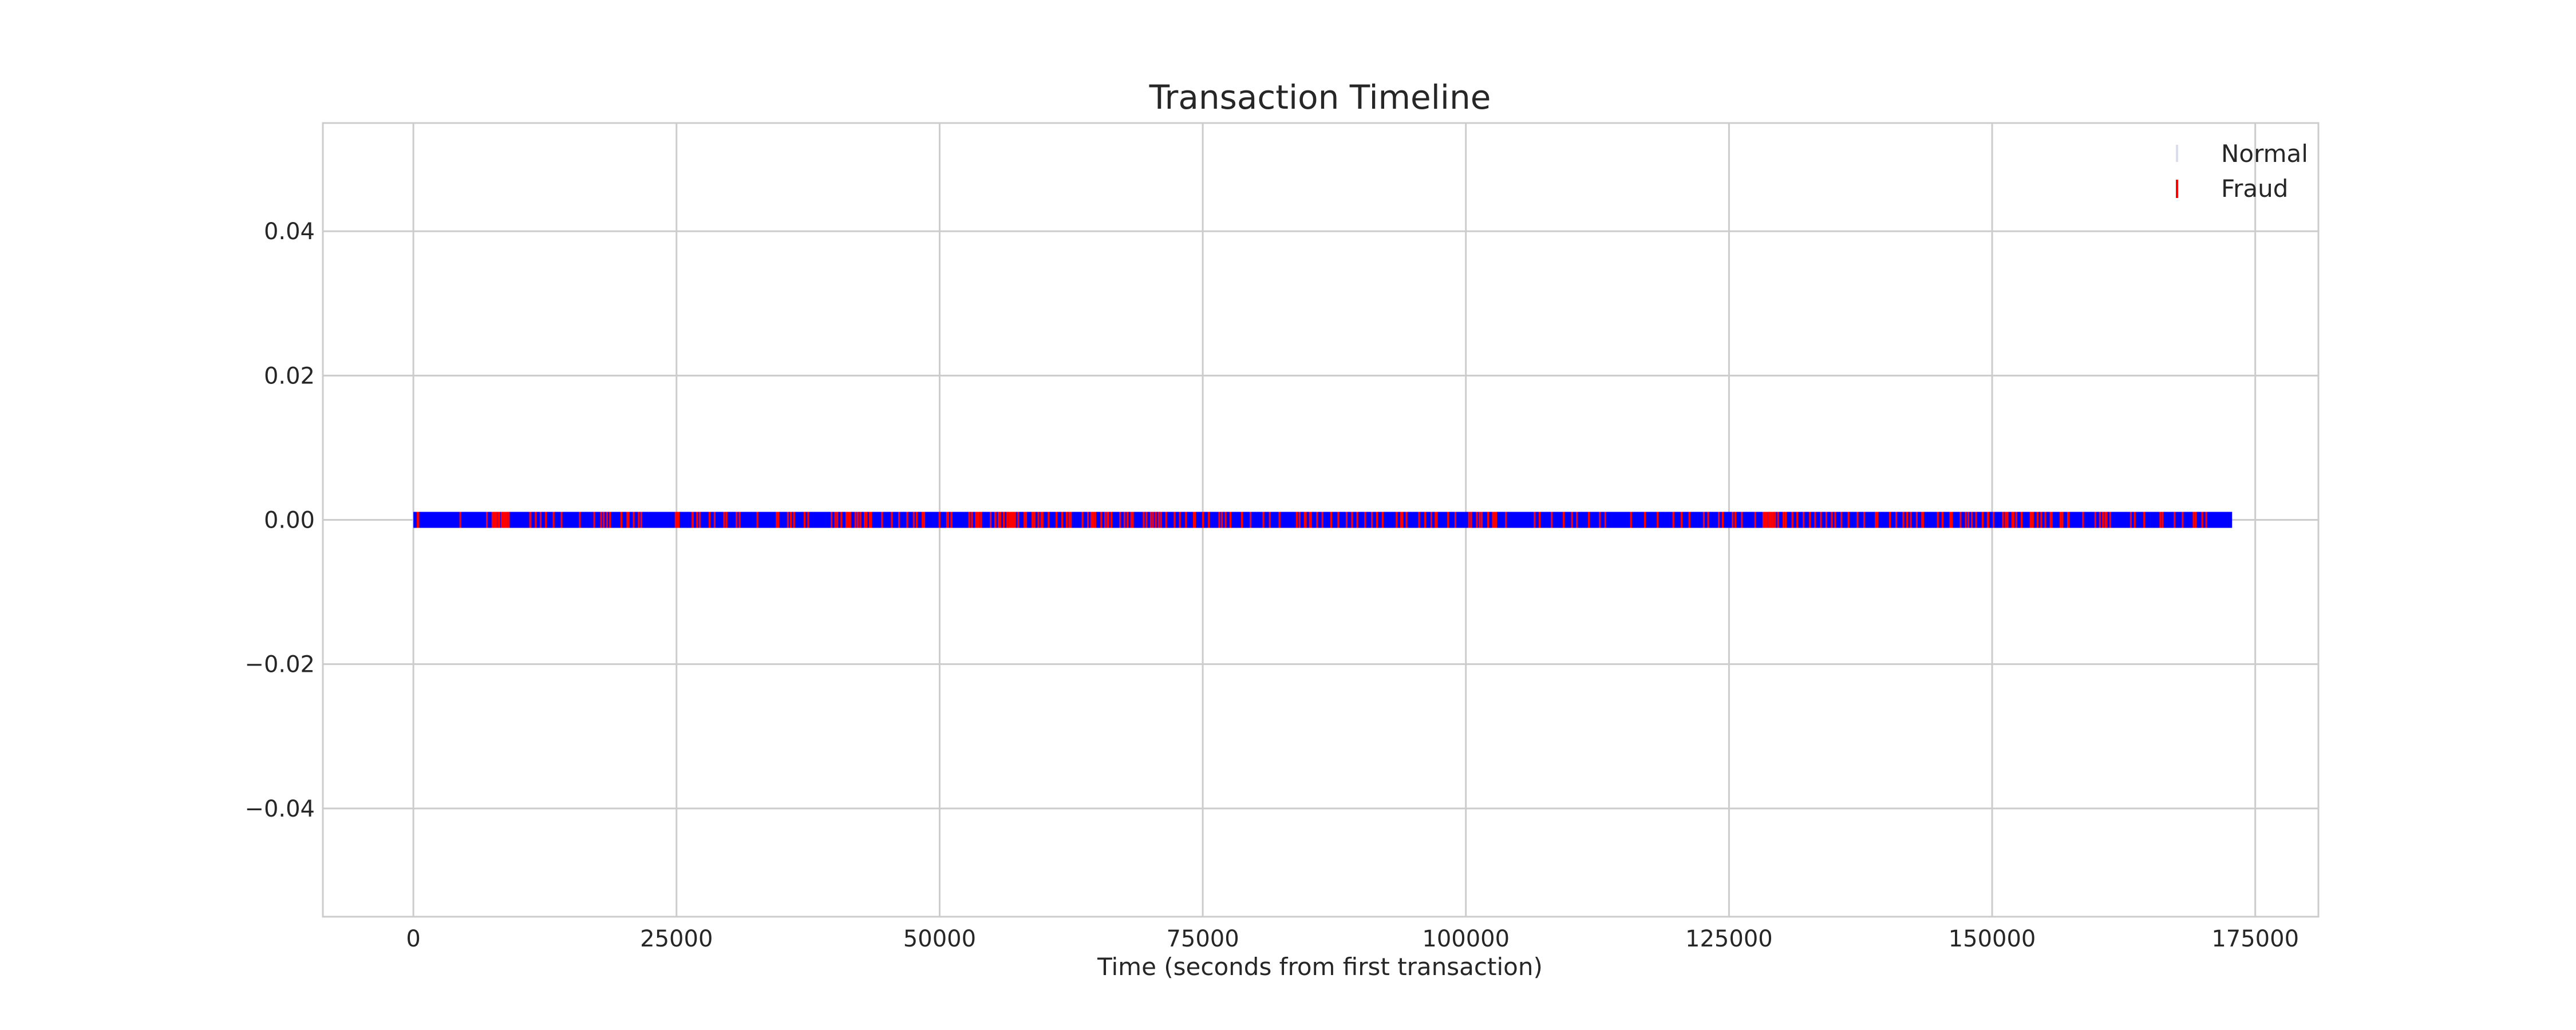 The image size is (2576, 1030). I want to click on x-axis-label: Time (seconds from first transaction), so click(1320, 967).